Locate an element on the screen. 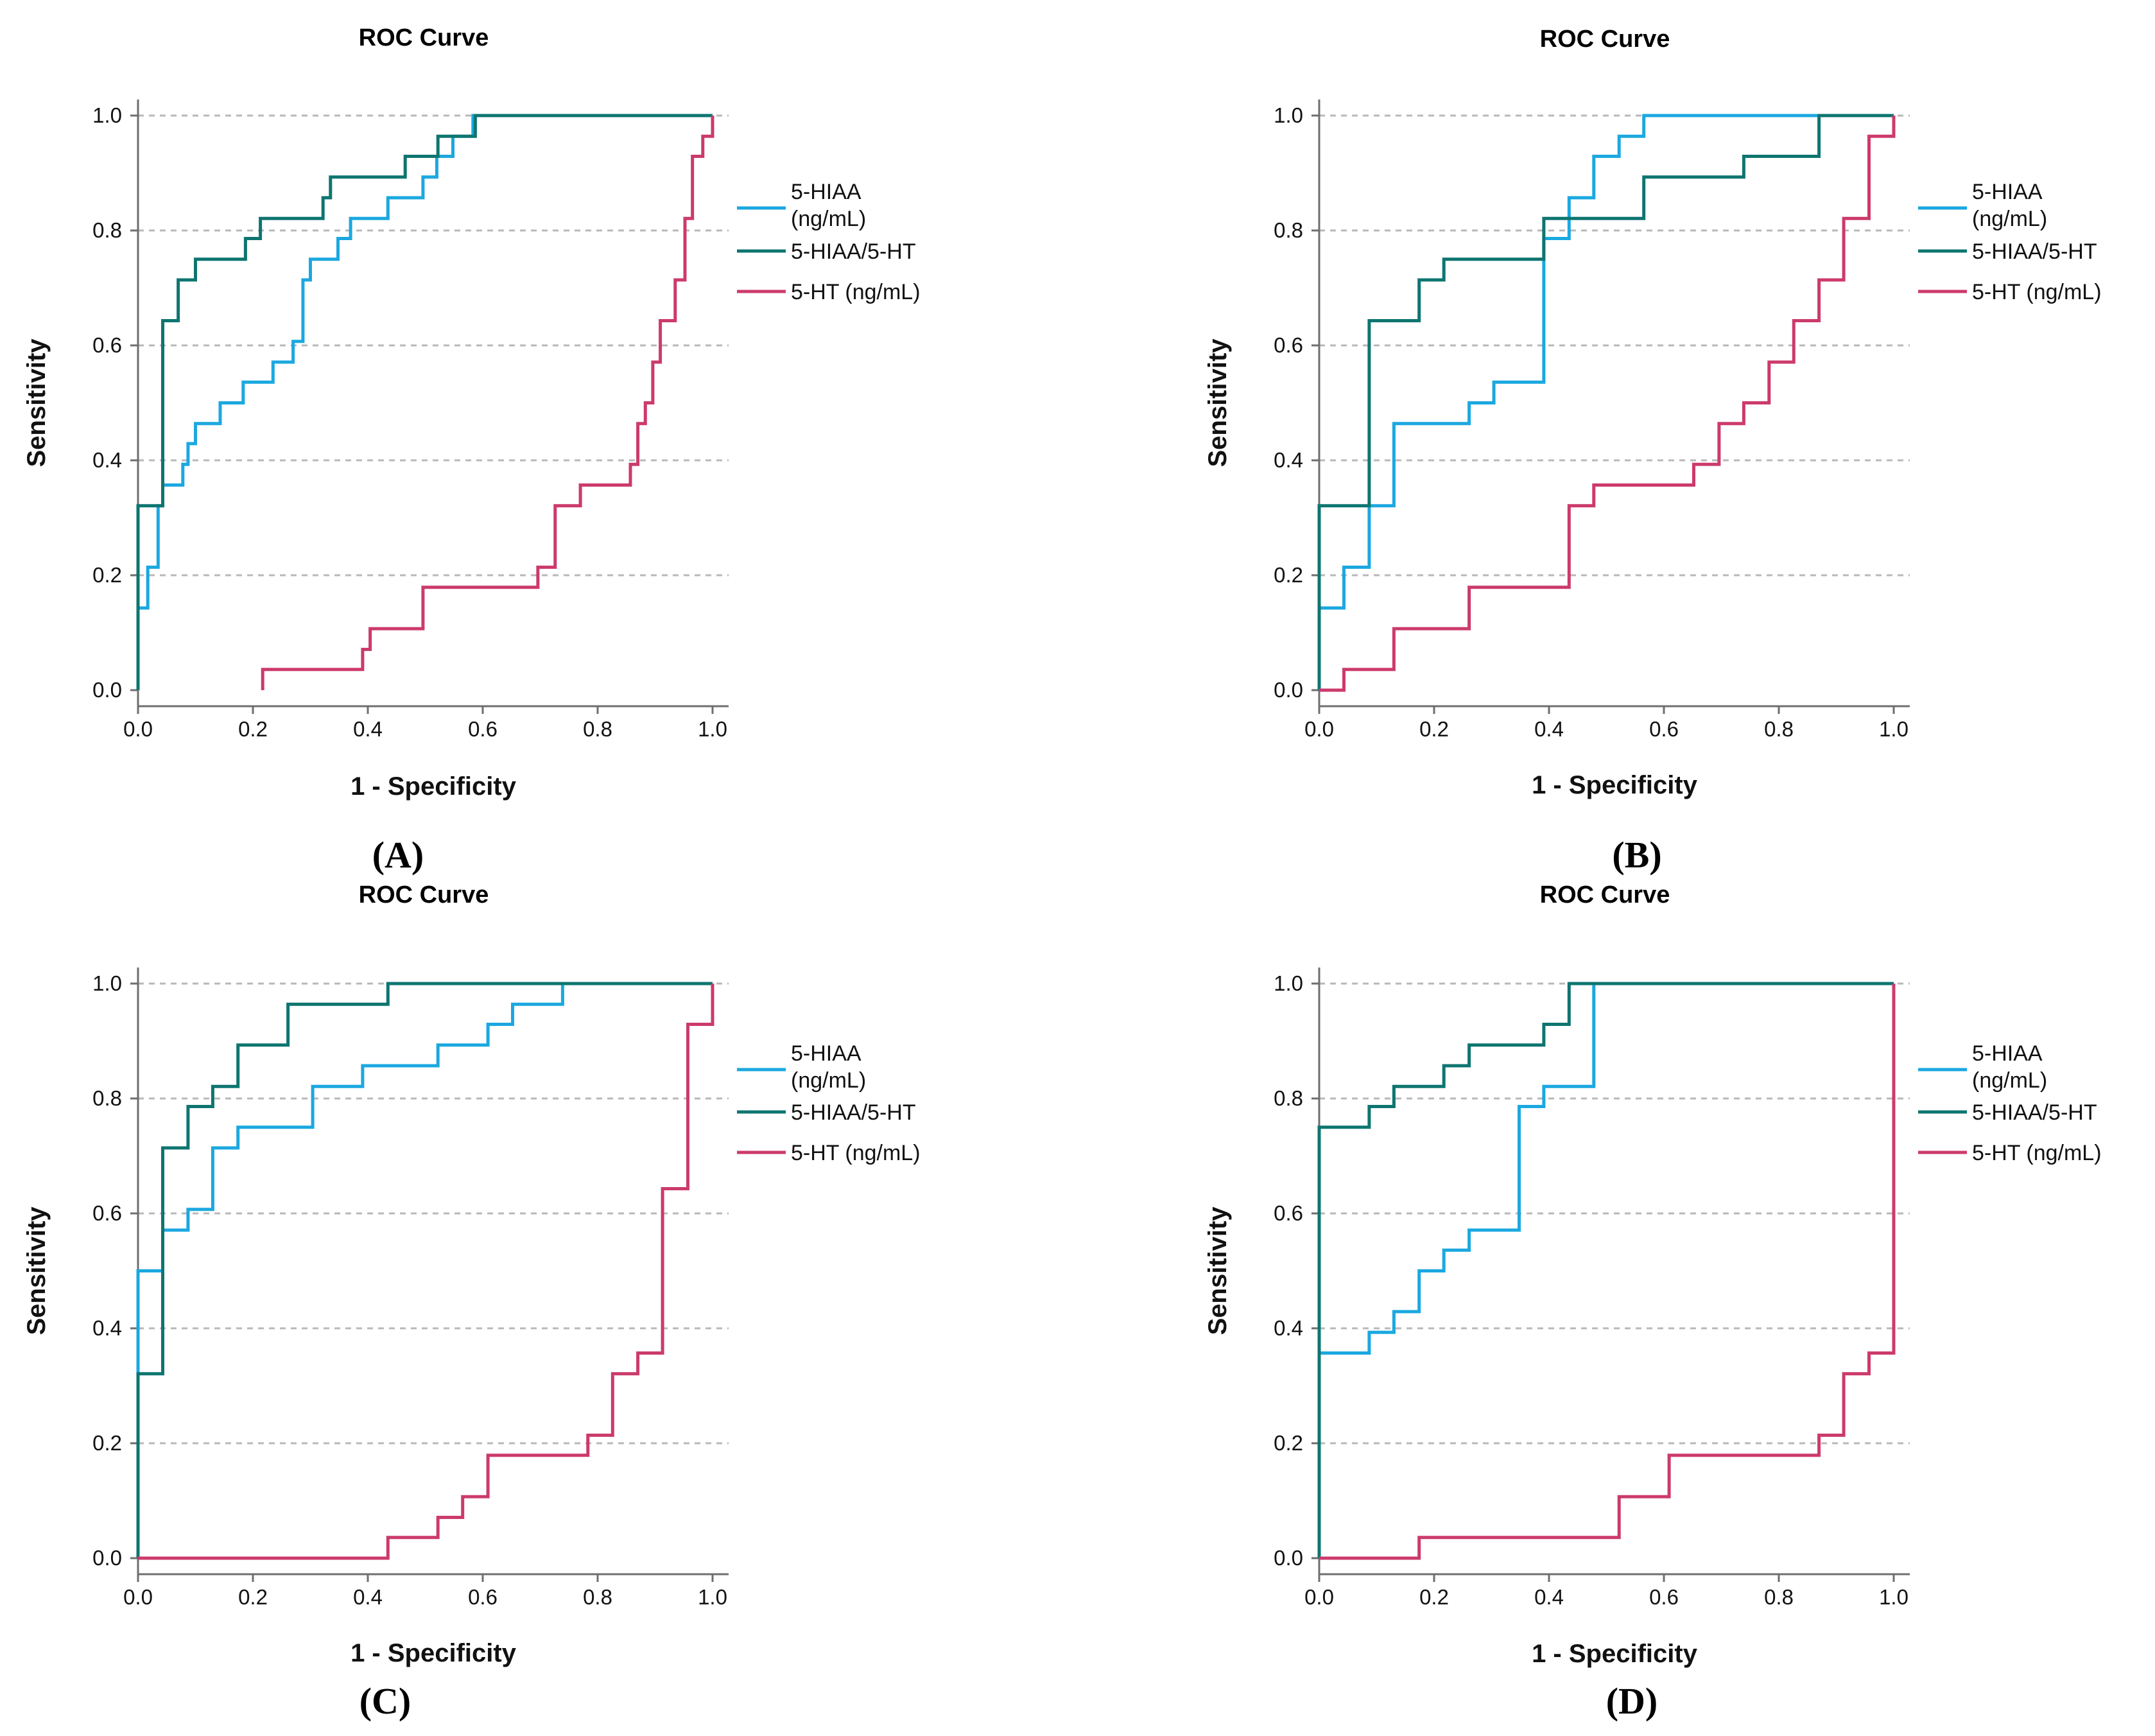 The height and width of the screenshot is (1736, 2155). panel-tag: (A) is located at coordinates (398, 855).